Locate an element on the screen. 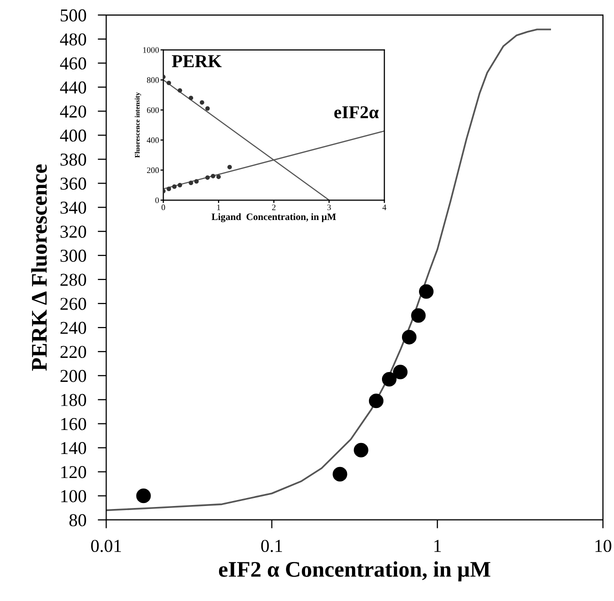  x-axis-title: eIF2 α Concentration, in µM is located at coordinates (354, 571).